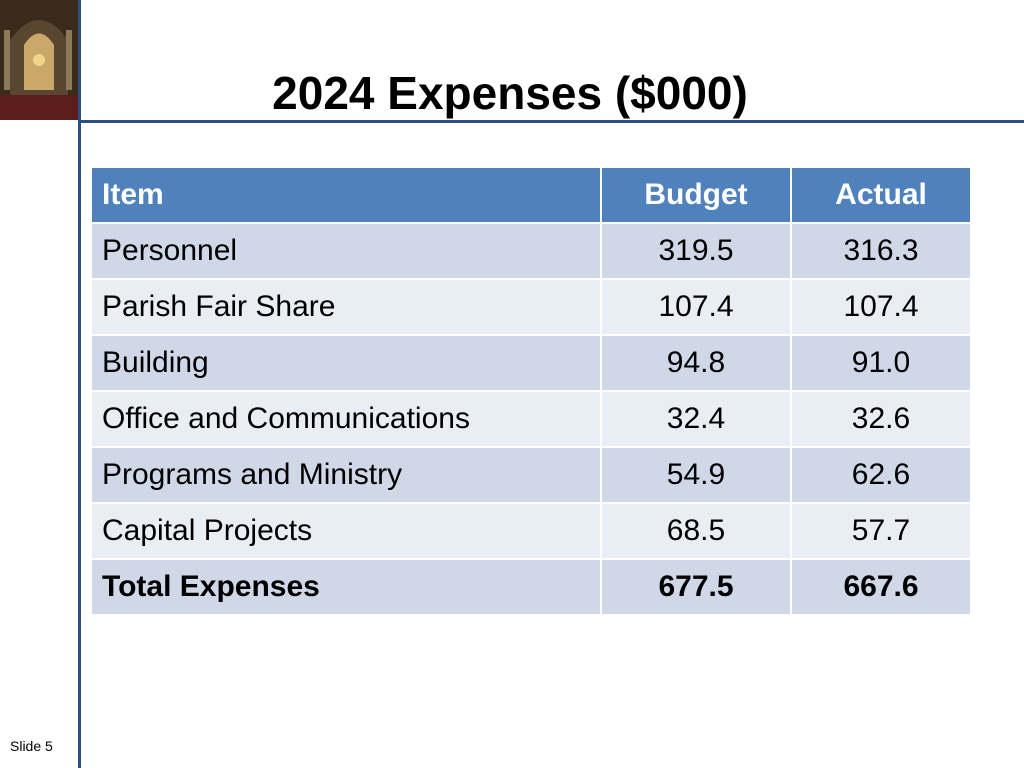 This screenshot has width=1024, height=768. I want to click on table-cell: 32.4, so click(696, 419).